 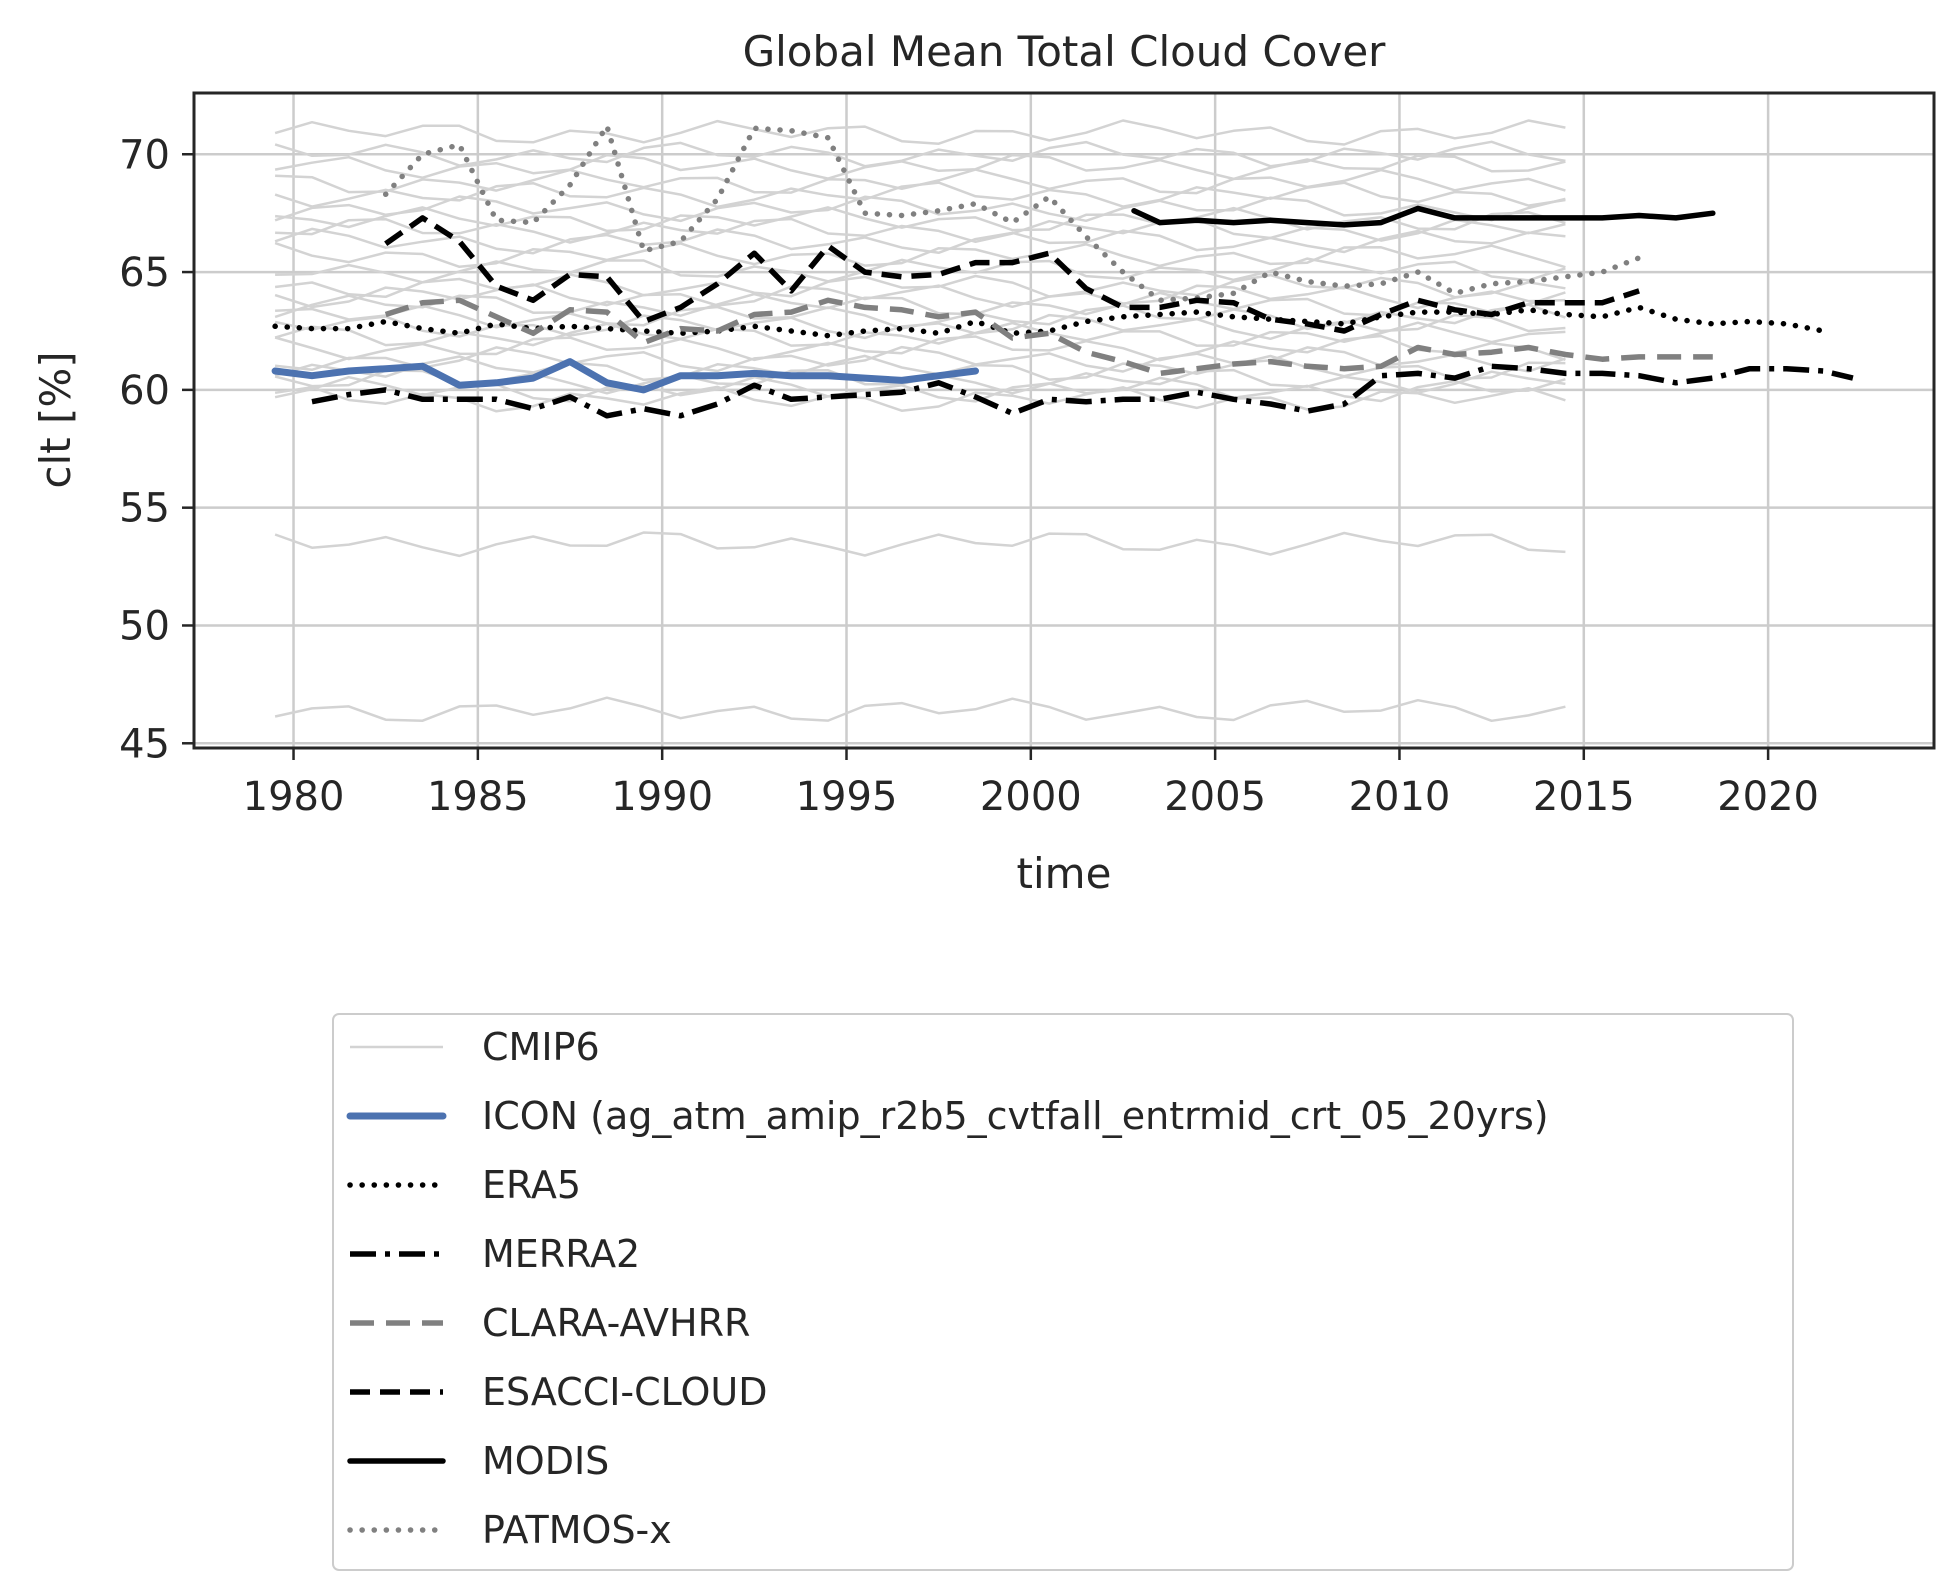 What do you see at coordinates (1215, 797) in the screenshot?
I see `x-tick-label: 2005` at bounding box center [1215, 797].